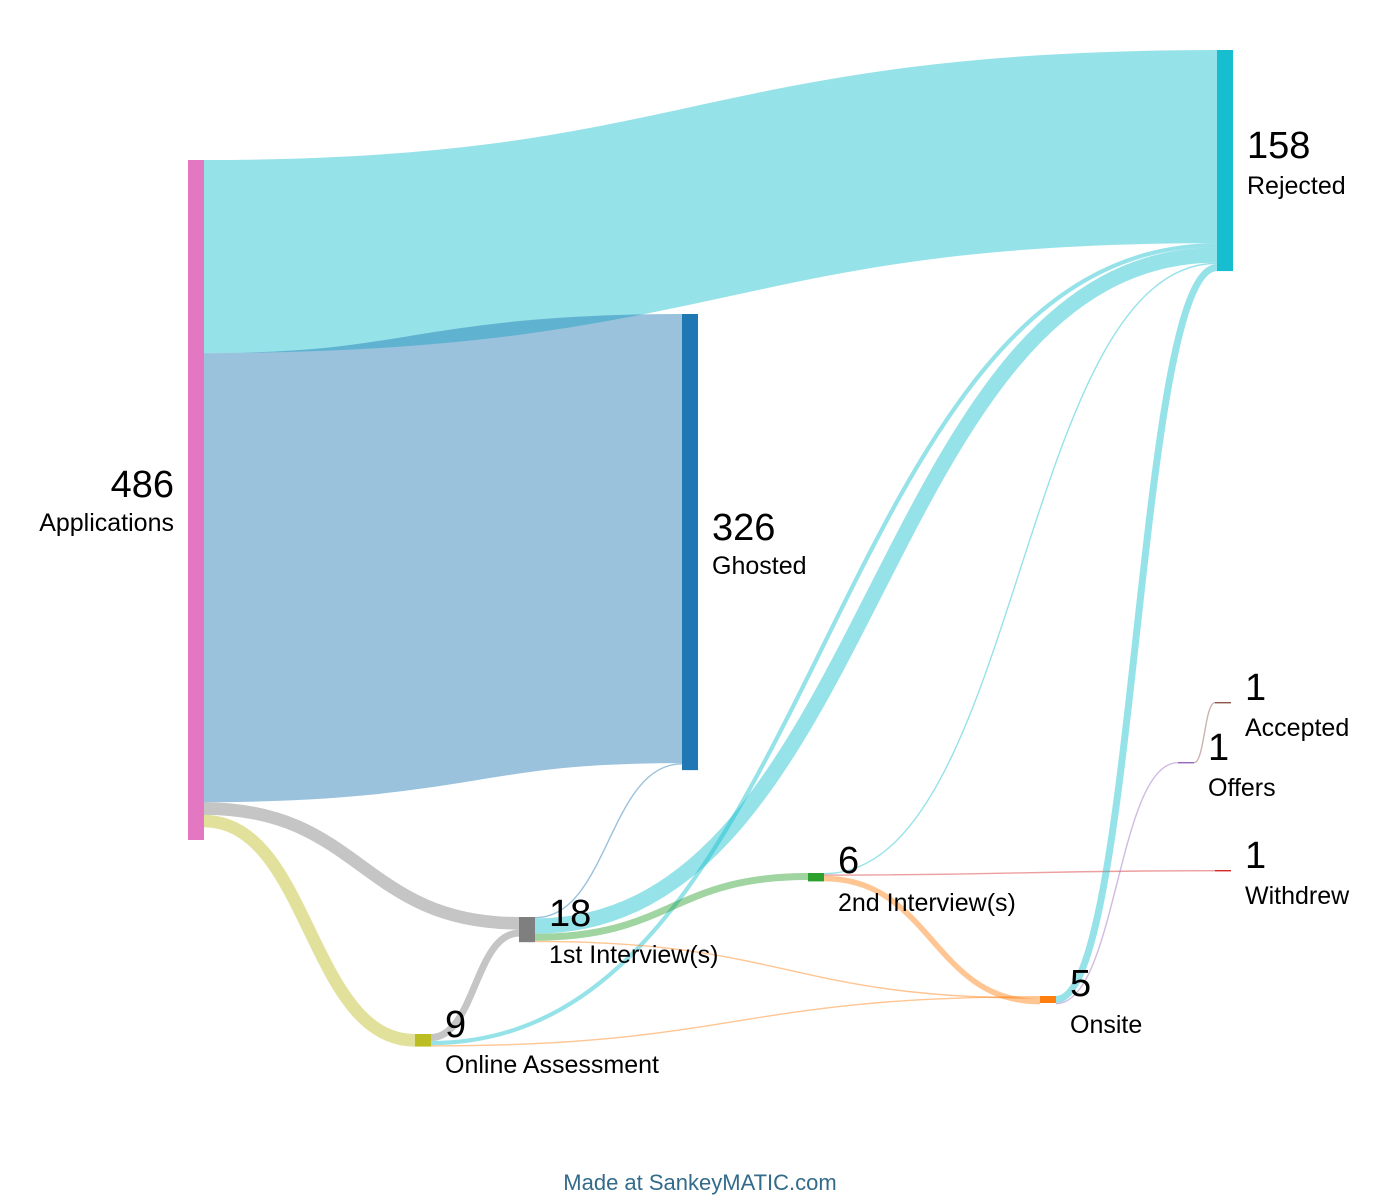 This screenshot has height=1200, width=1400. Describe the element at coordinates (142, 485) in the screenshot. I see `node-value-applications: 486` at that location.